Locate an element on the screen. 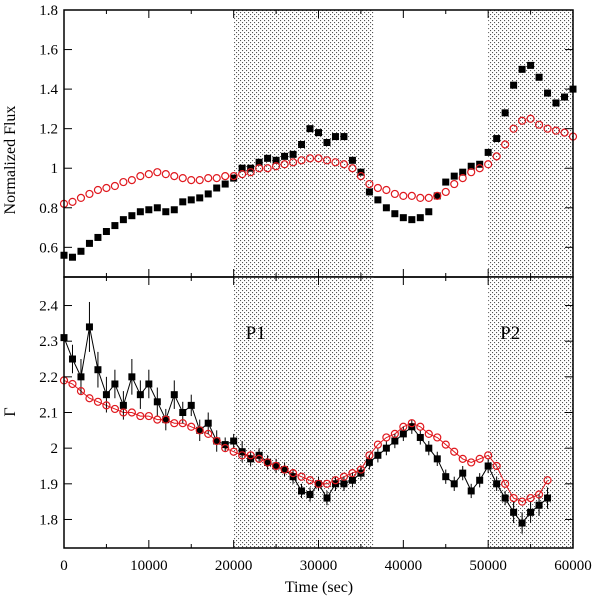 The image size is (598, 600). x-axis-label: Time (sec) is located at coordinates (319, 587).